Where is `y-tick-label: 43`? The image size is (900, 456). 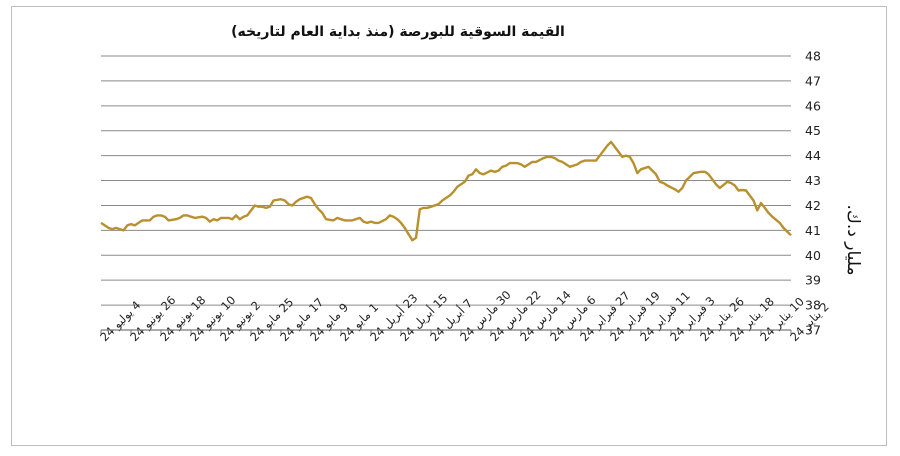 y-tick-label: 43 is located at coordinates (813, 180).